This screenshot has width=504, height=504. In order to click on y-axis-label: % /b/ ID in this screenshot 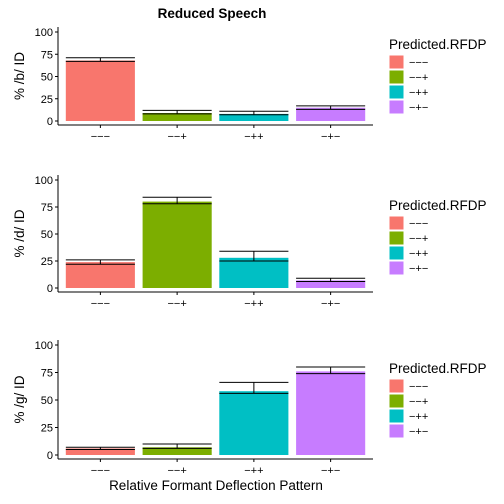, I will do `click(19, 76)`.